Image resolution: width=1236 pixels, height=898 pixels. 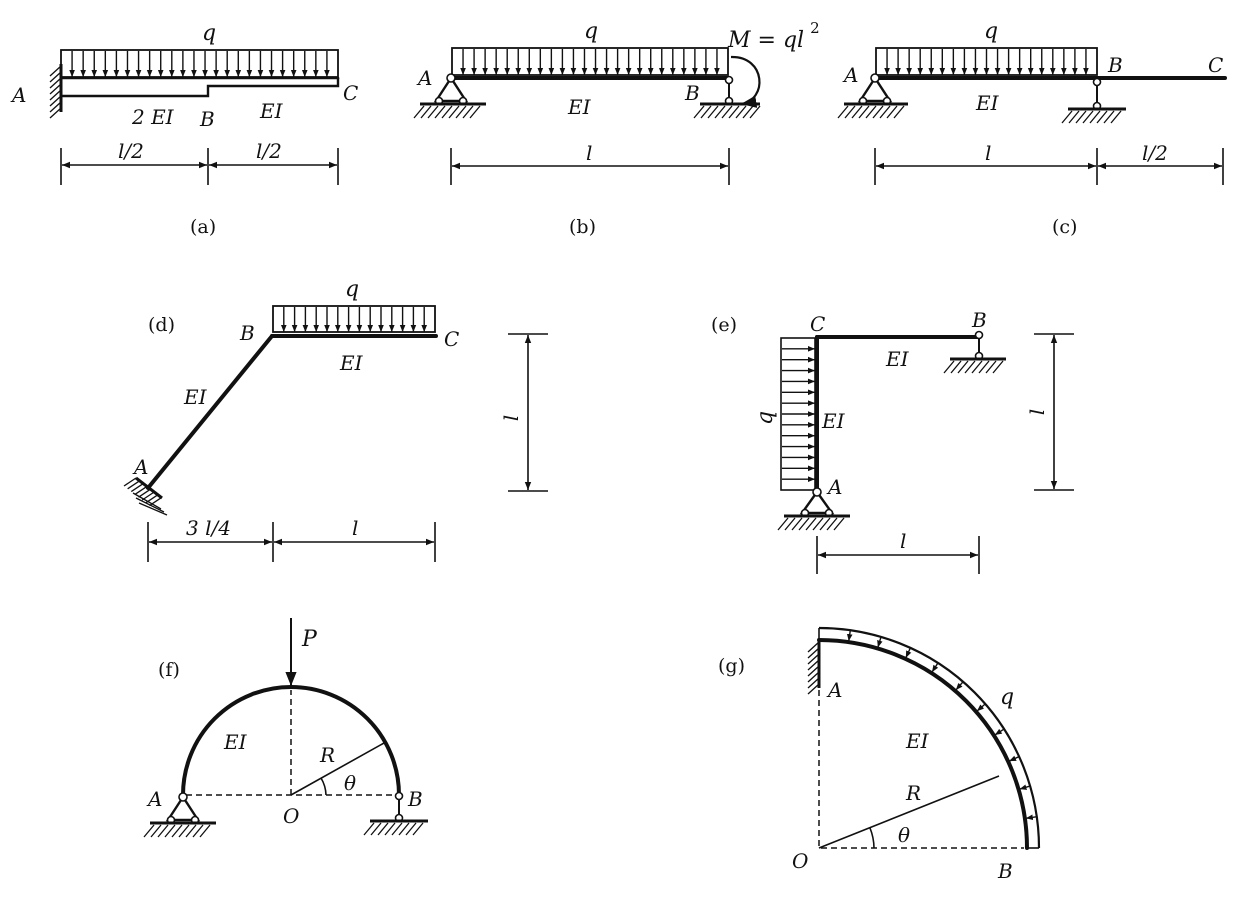 I want to click on caption-d: (d), so click(x=161, y=325).